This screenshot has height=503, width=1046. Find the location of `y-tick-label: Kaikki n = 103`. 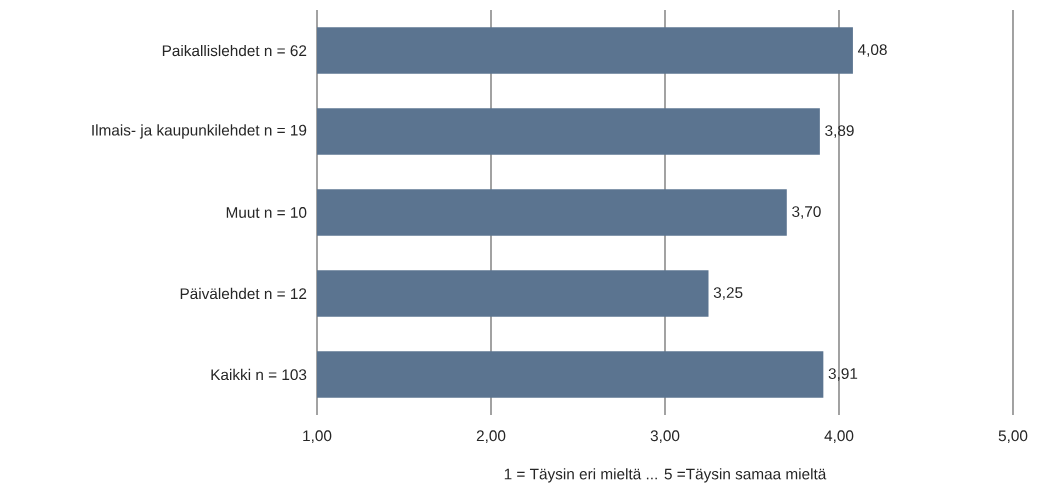

y-tick-label: Kaikki n = 103 is located at coordinates (259, 374).